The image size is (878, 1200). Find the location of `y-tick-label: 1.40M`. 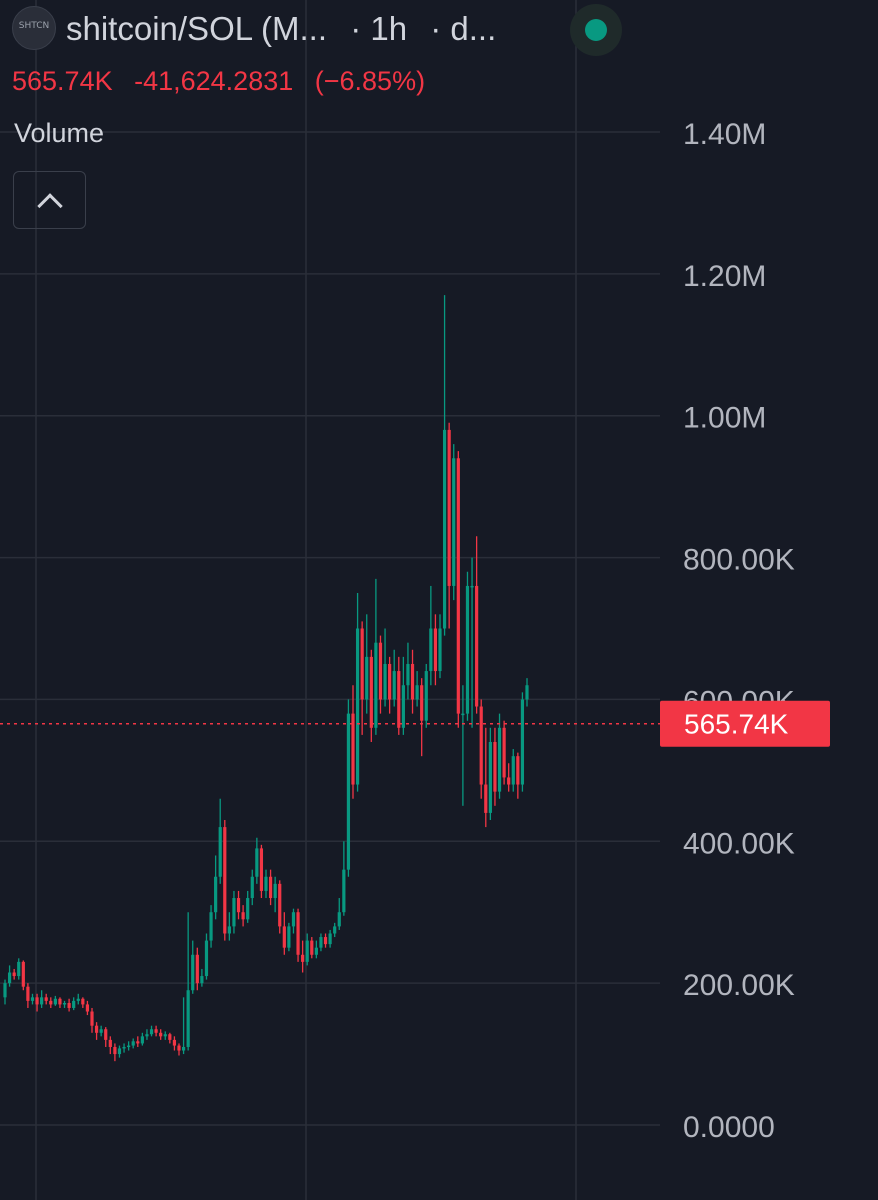

y-tick-label: 1.40M is located at coordinates (724, 134).